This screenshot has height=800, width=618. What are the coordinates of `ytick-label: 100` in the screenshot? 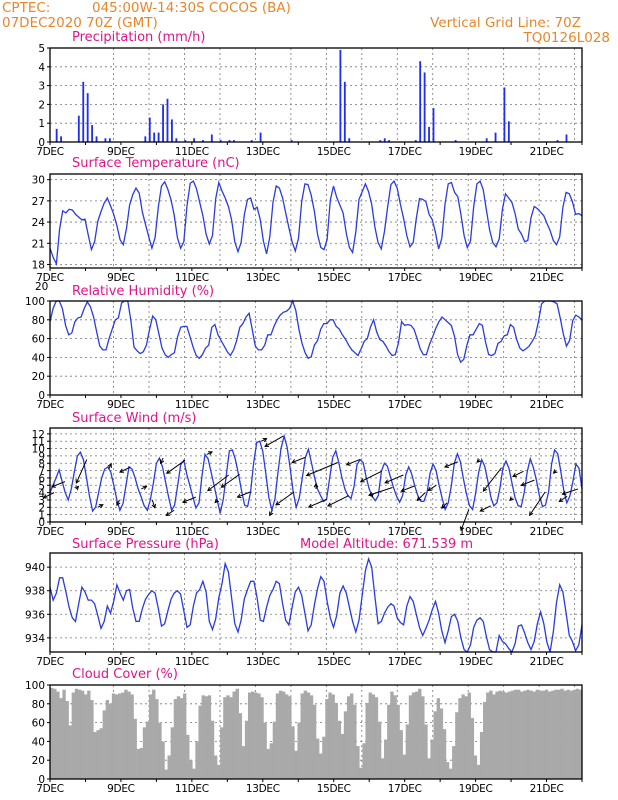 It's located at (35, 686).